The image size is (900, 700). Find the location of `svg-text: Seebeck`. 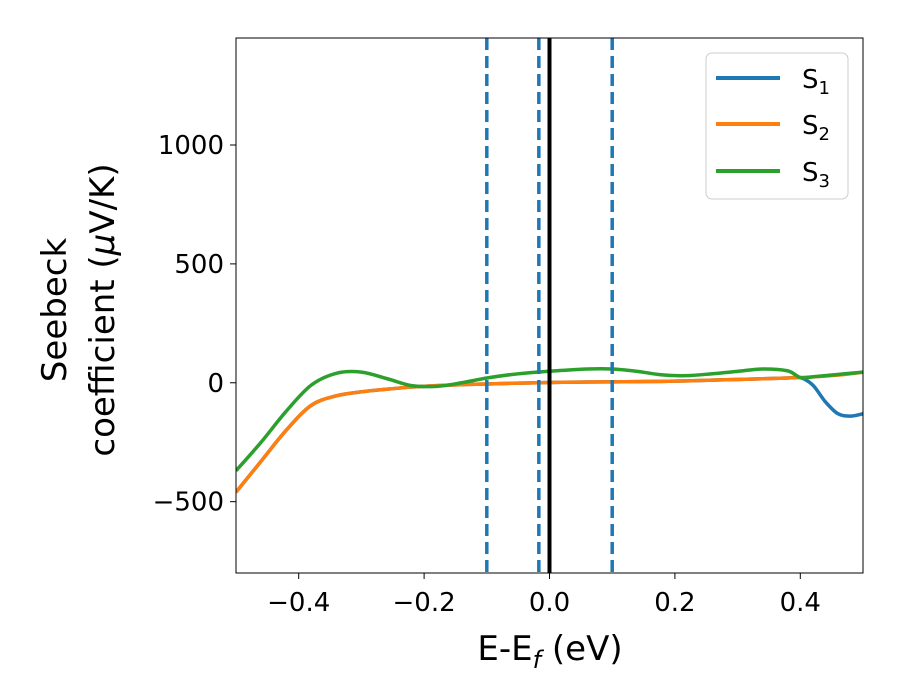

svg-text: Seebeck is located at coordinates (55, 310).